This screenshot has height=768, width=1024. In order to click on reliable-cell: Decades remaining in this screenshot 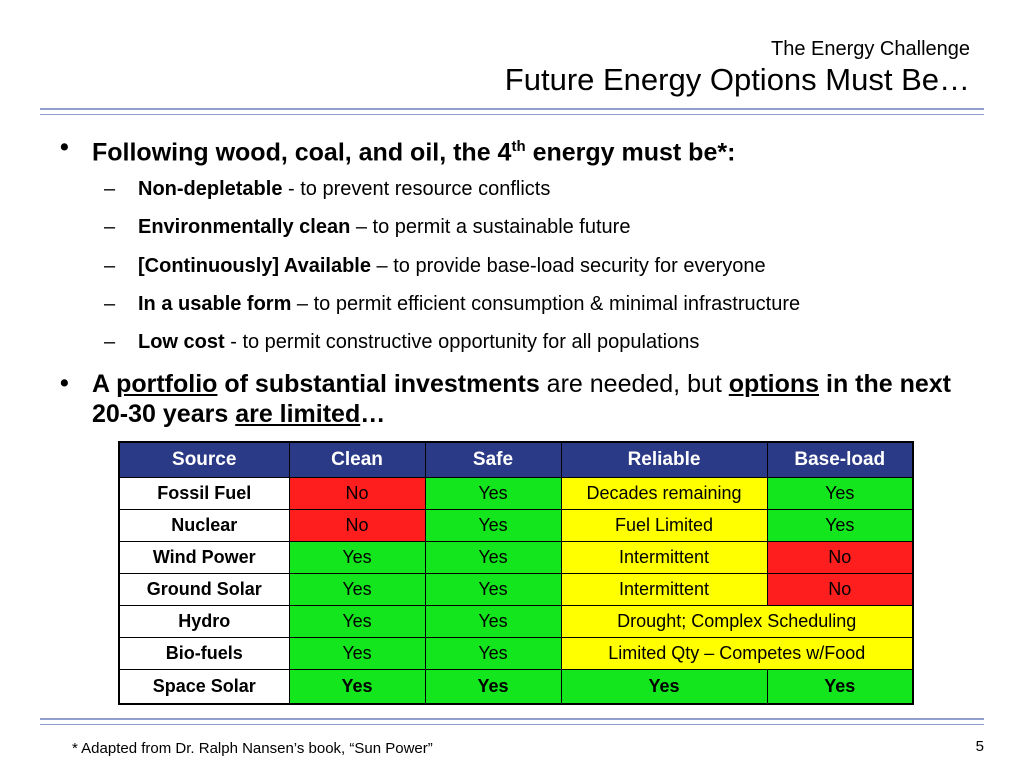, I will do `click(664, 493)`.